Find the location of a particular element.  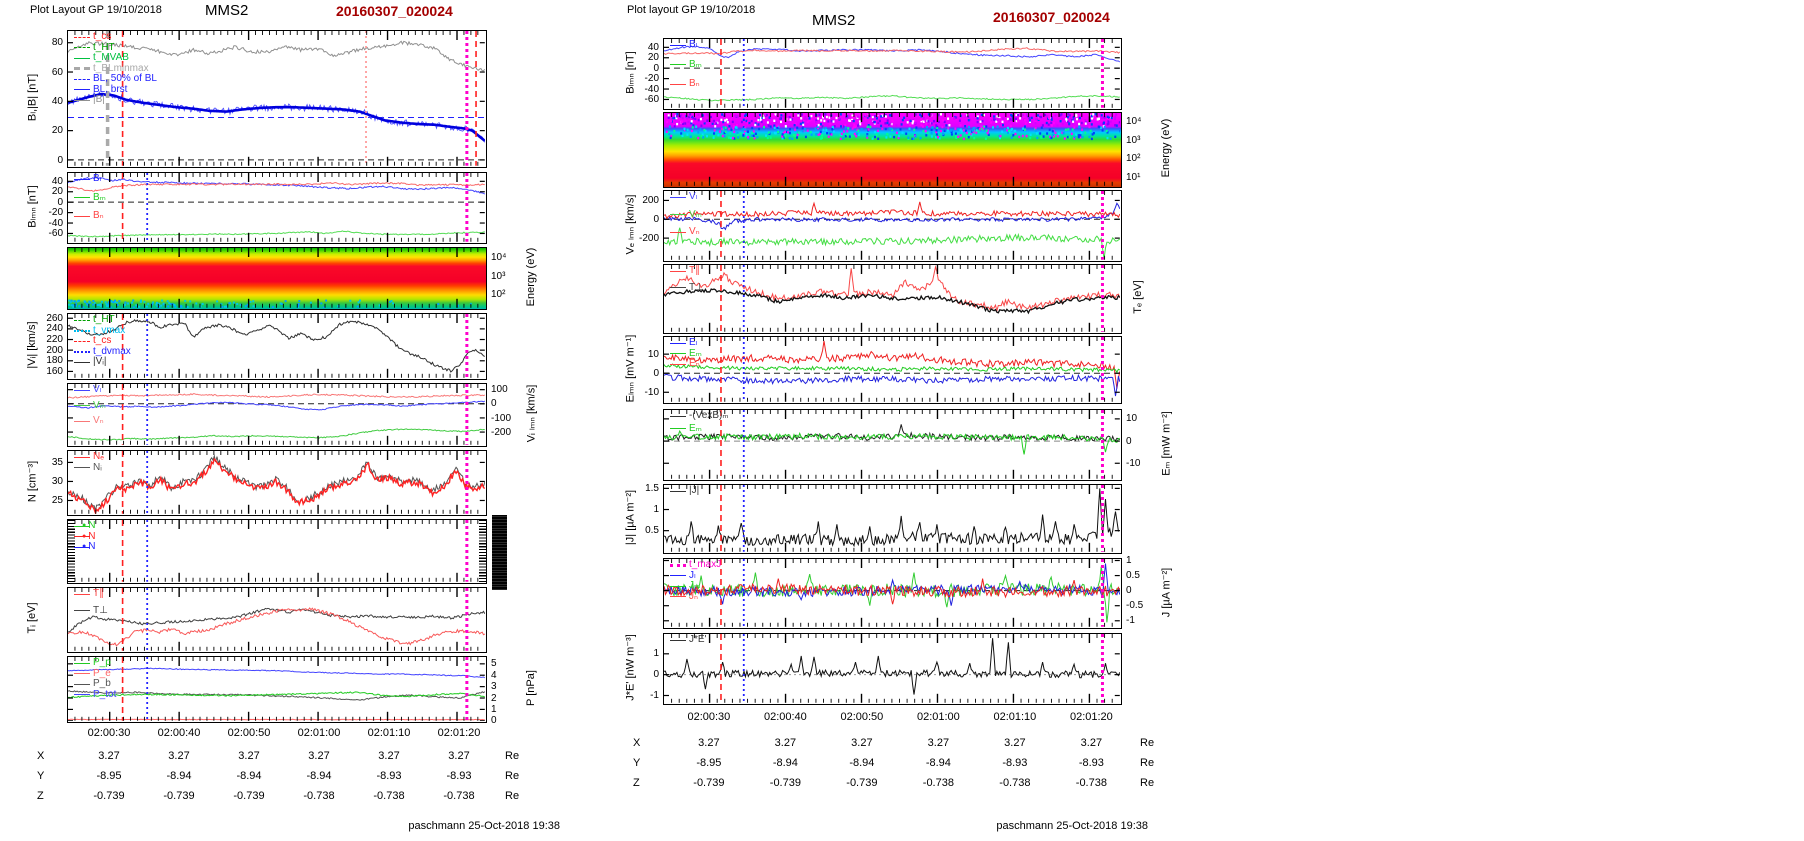

legend-label: t_vmax is located at coordinates (109, 330).